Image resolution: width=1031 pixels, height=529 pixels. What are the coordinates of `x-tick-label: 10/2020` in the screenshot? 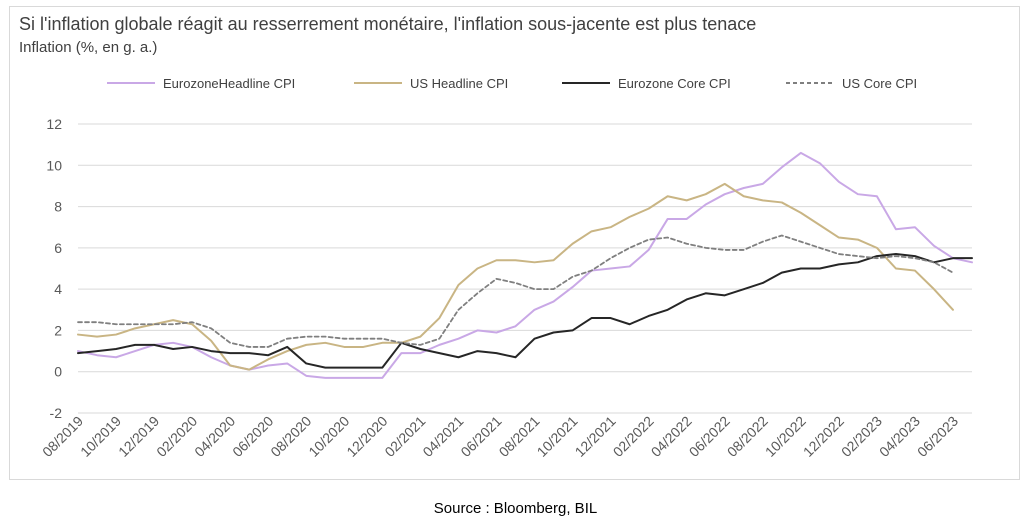 It's located at (328, 436).